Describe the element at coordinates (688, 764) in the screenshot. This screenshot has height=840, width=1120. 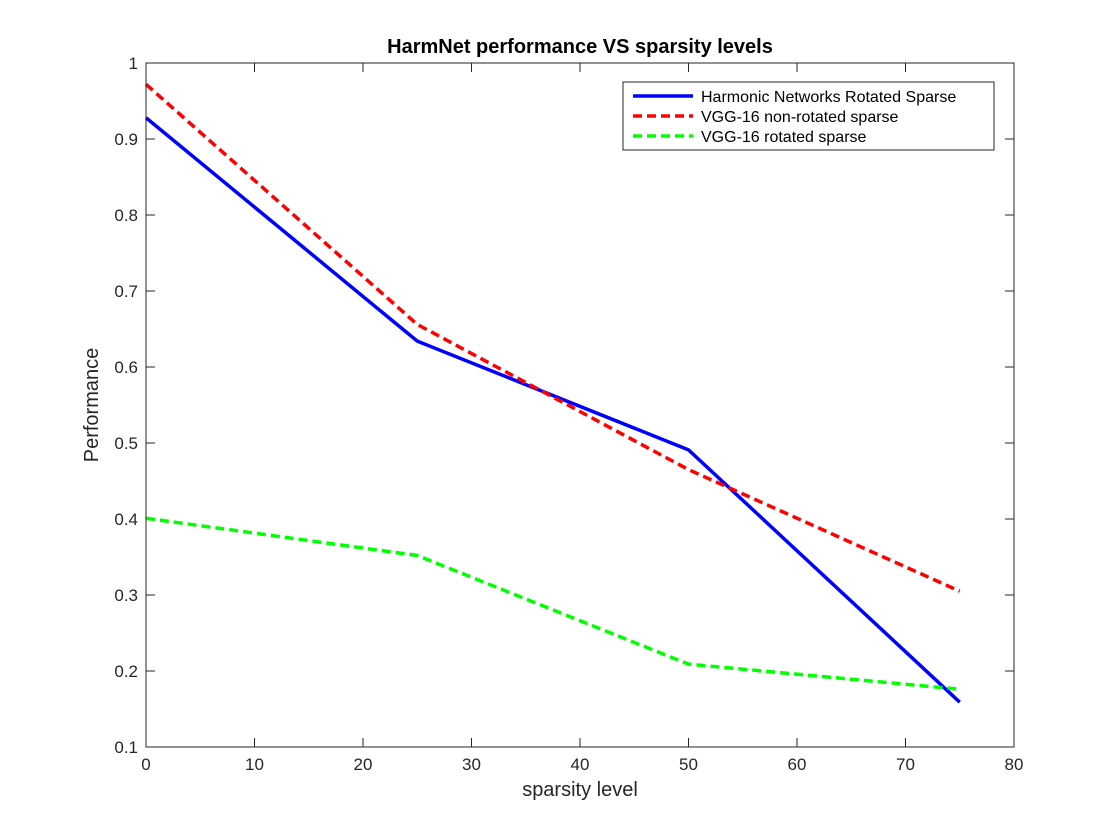
I see `x-tick-label: 50` at that location.